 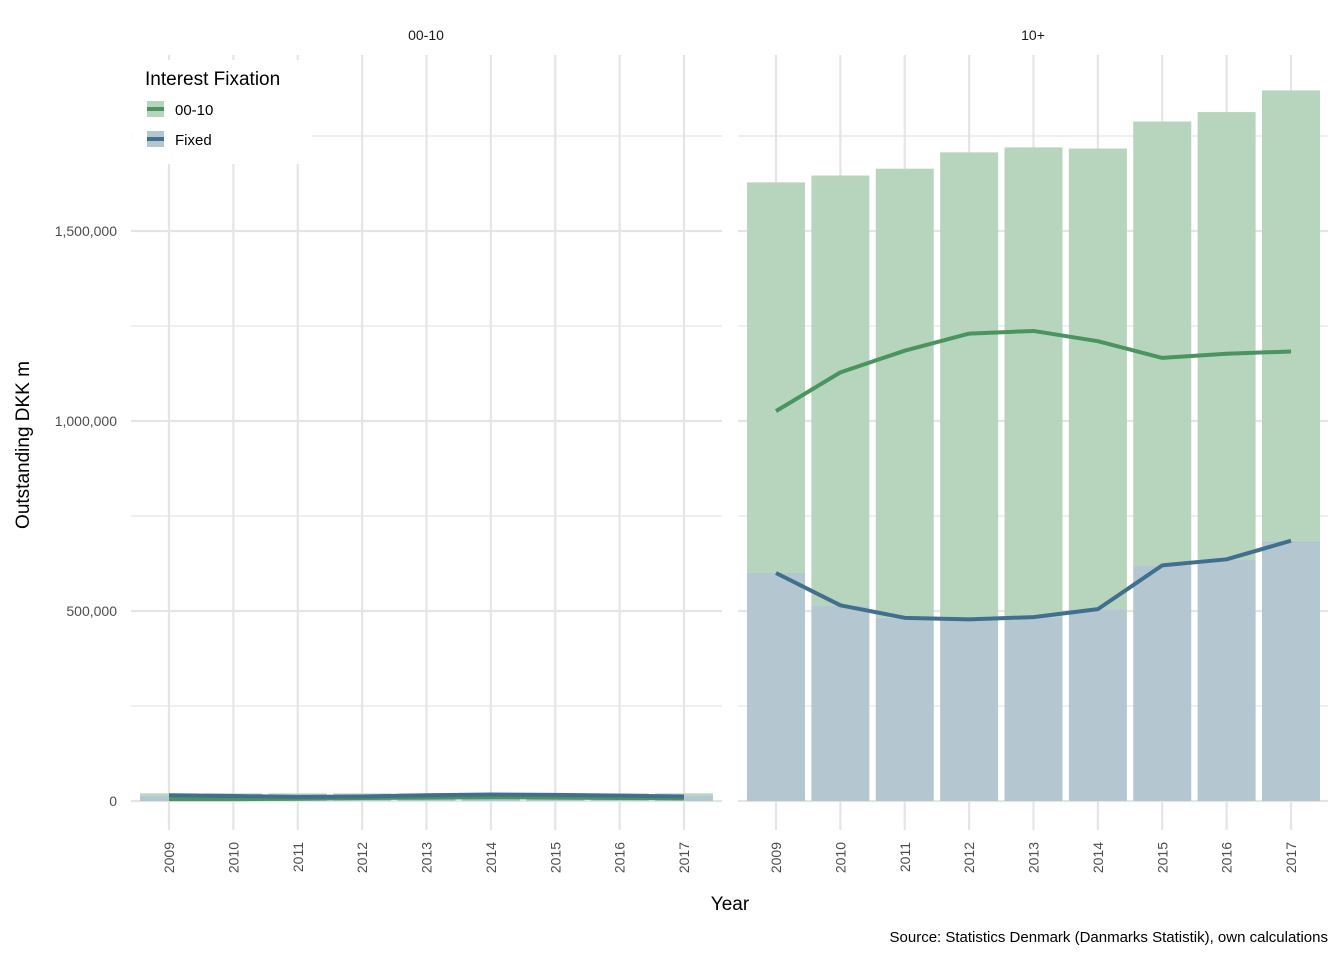 What do you see at coordinates (1033, 709) in the screenshot?
I see `bar-fixed-10-plus-2013` at bounding box center [1033, 709].